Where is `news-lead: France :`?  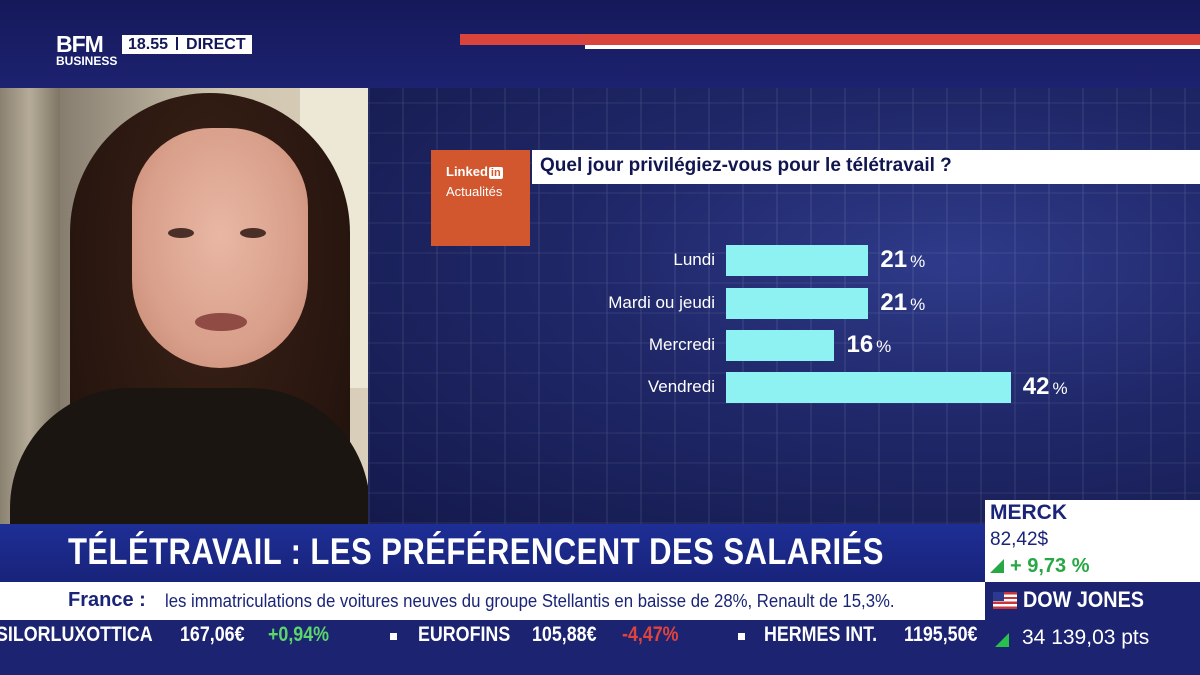 news-lead: France : is located at coordinates (107, 600).